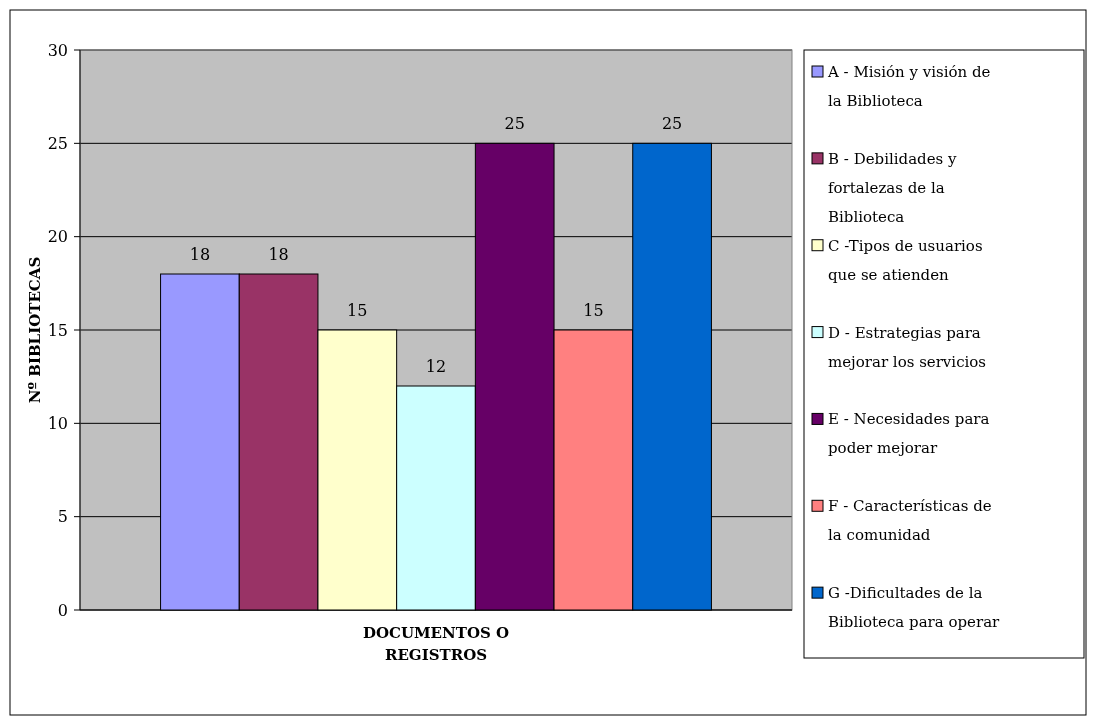 The height and width of the screenshot is (725, 1096). What do you see at coordinates (907, 347) in the screenshot?
I see `legend-label: D - Estrategias para mejorar los servicios` at bounding box center [907, 347].